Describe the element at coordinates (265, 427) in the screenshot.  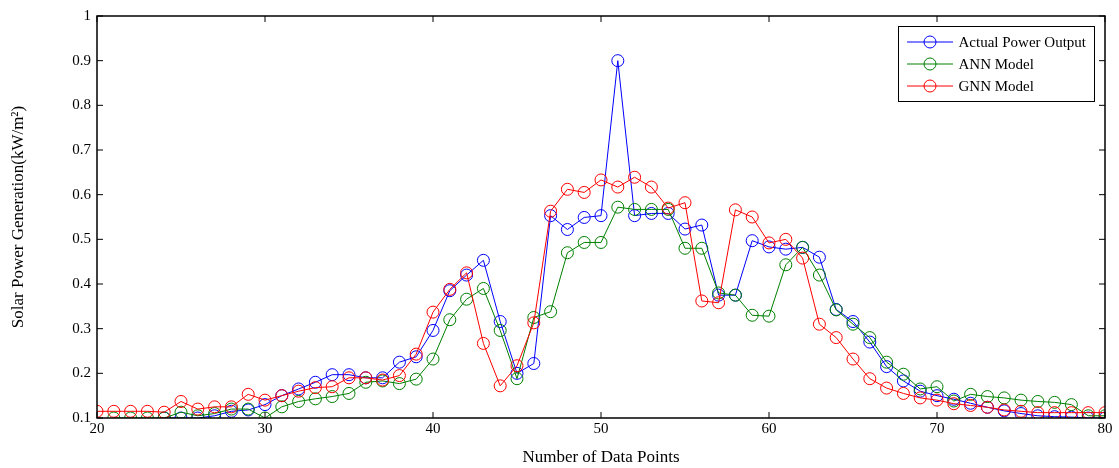
I see `x-tick-label: 30` at that location.